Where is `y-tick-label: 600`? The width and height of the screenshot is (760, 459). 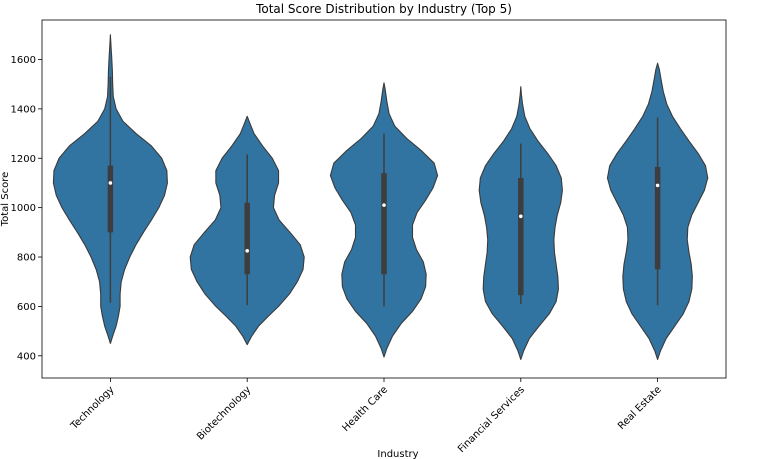 y-tick-label: 600 is located at coordinates (26, 307).